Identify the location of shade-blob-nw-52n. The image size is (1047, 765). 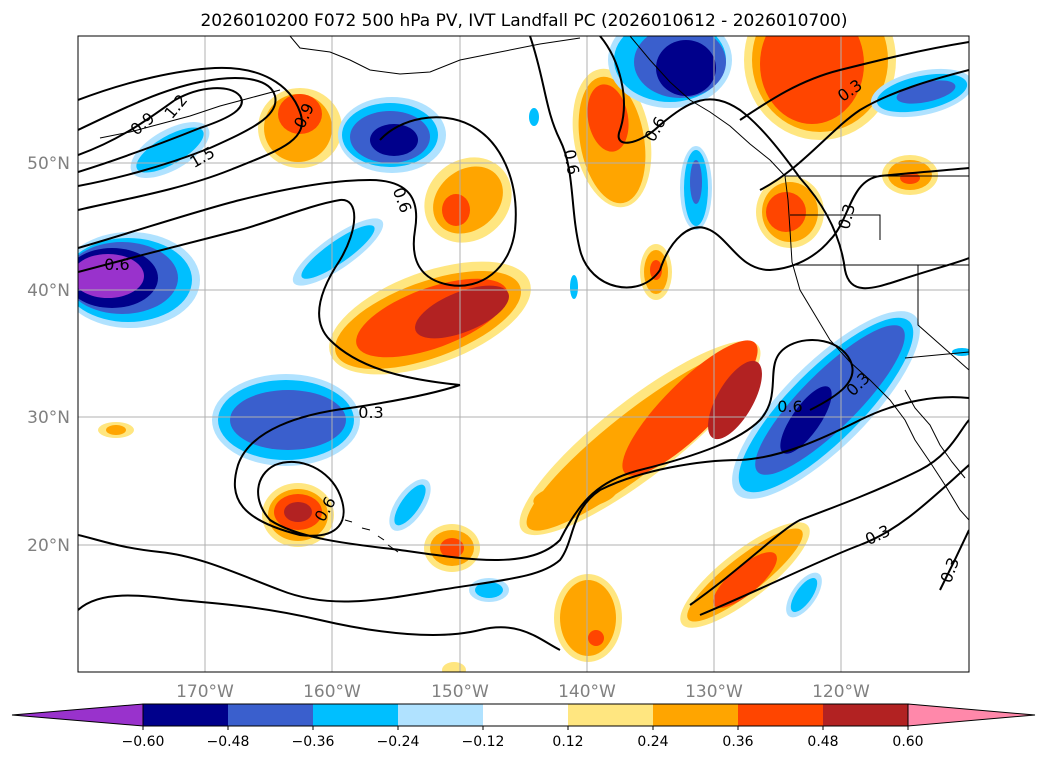
(170, 150).